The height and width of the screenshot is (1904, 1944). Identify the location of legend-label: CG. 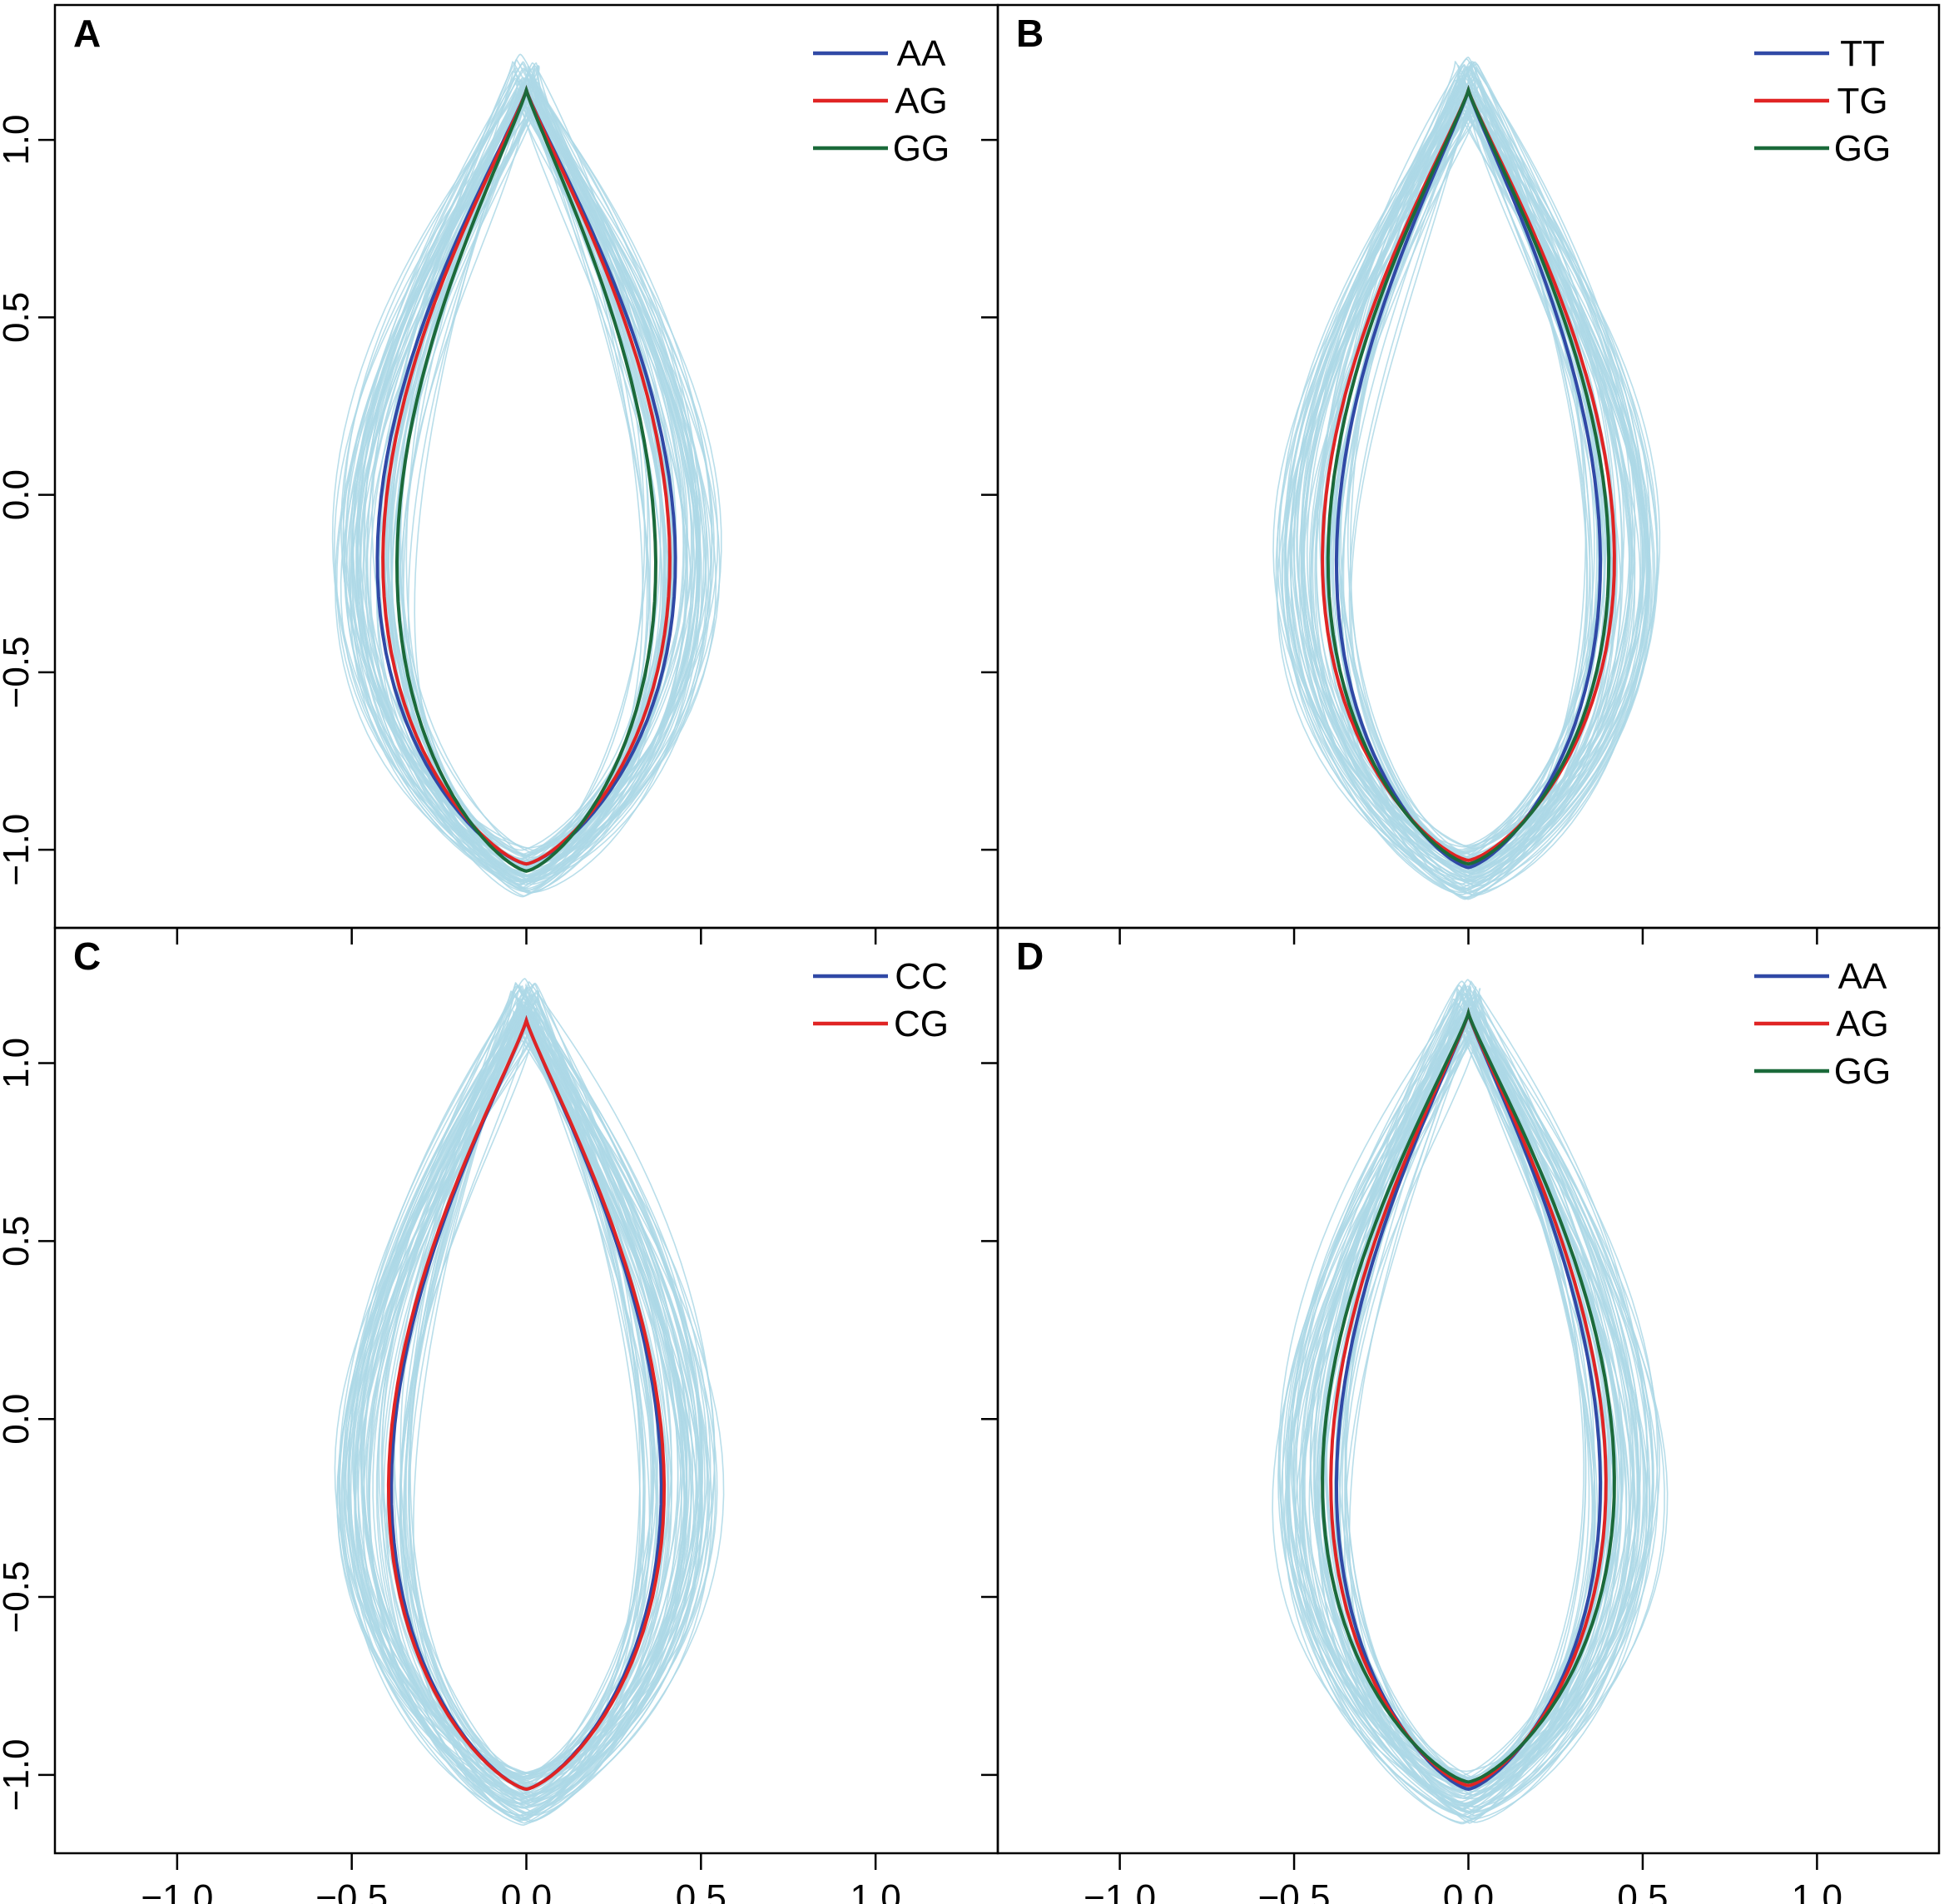
(921, 1024).